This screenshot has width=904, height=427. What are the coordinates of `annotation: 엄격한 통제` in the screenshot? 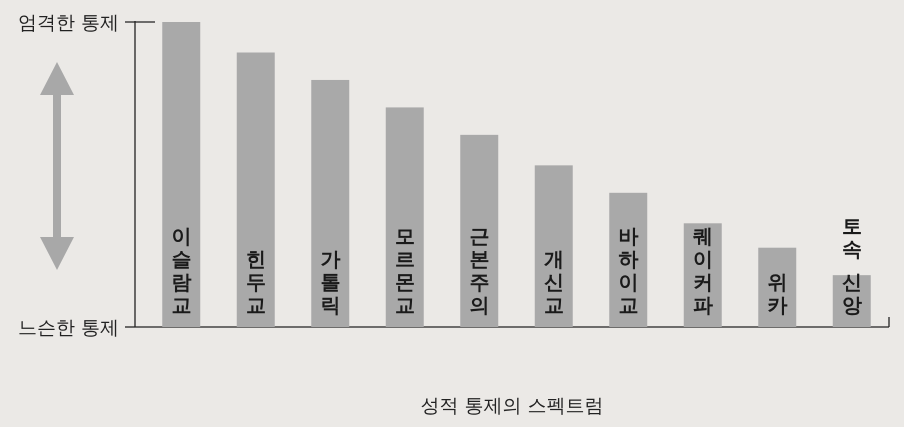 It's located at (68, 23).